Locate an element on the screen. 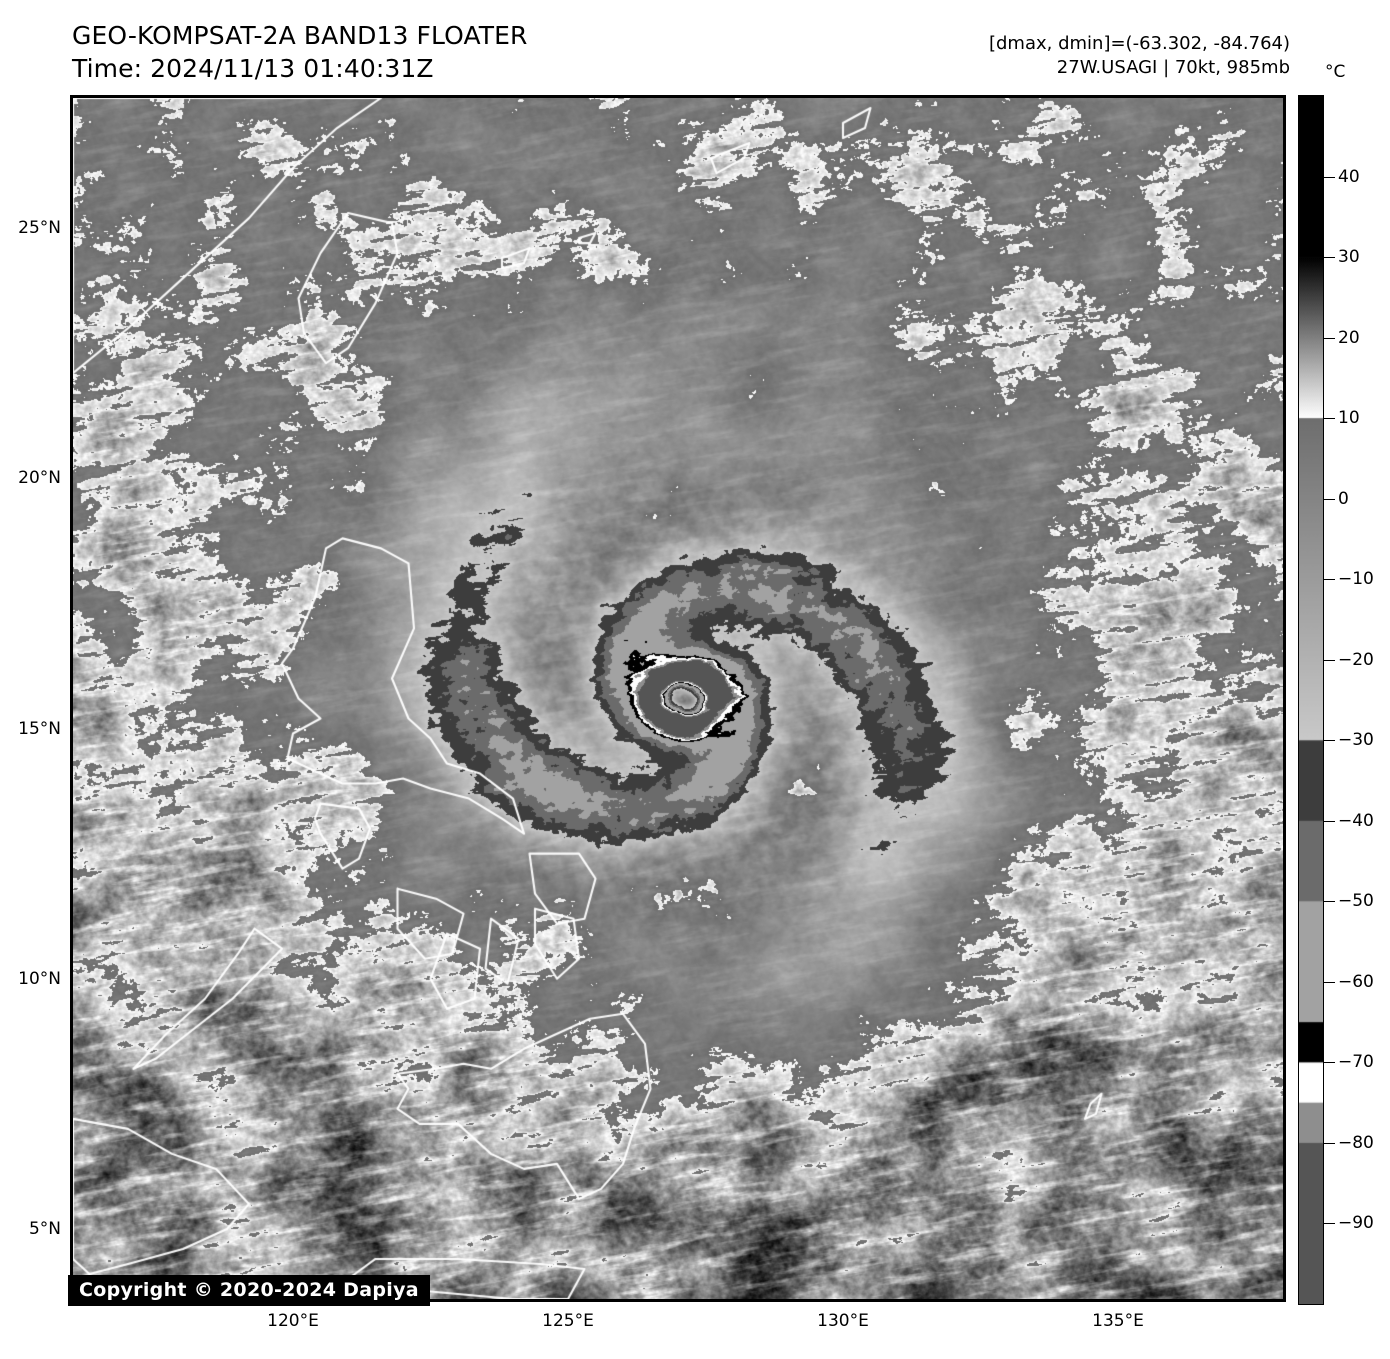 The image size is (1390, 1359). page-title: GEO-KOMPSAT-2A BAND13 FLOATER is located at coordinates (300, 35).